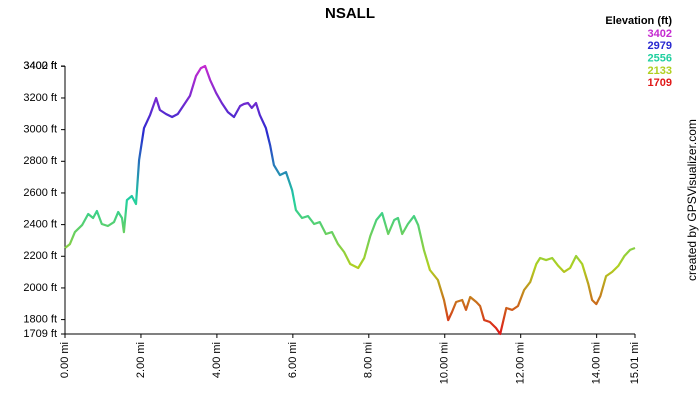 The height and width of the screenshot is (400, 700). Describe the element at coordinates (141, 360) in the screenshot. I see `x-tick-label: 2.00 mi` at that location.